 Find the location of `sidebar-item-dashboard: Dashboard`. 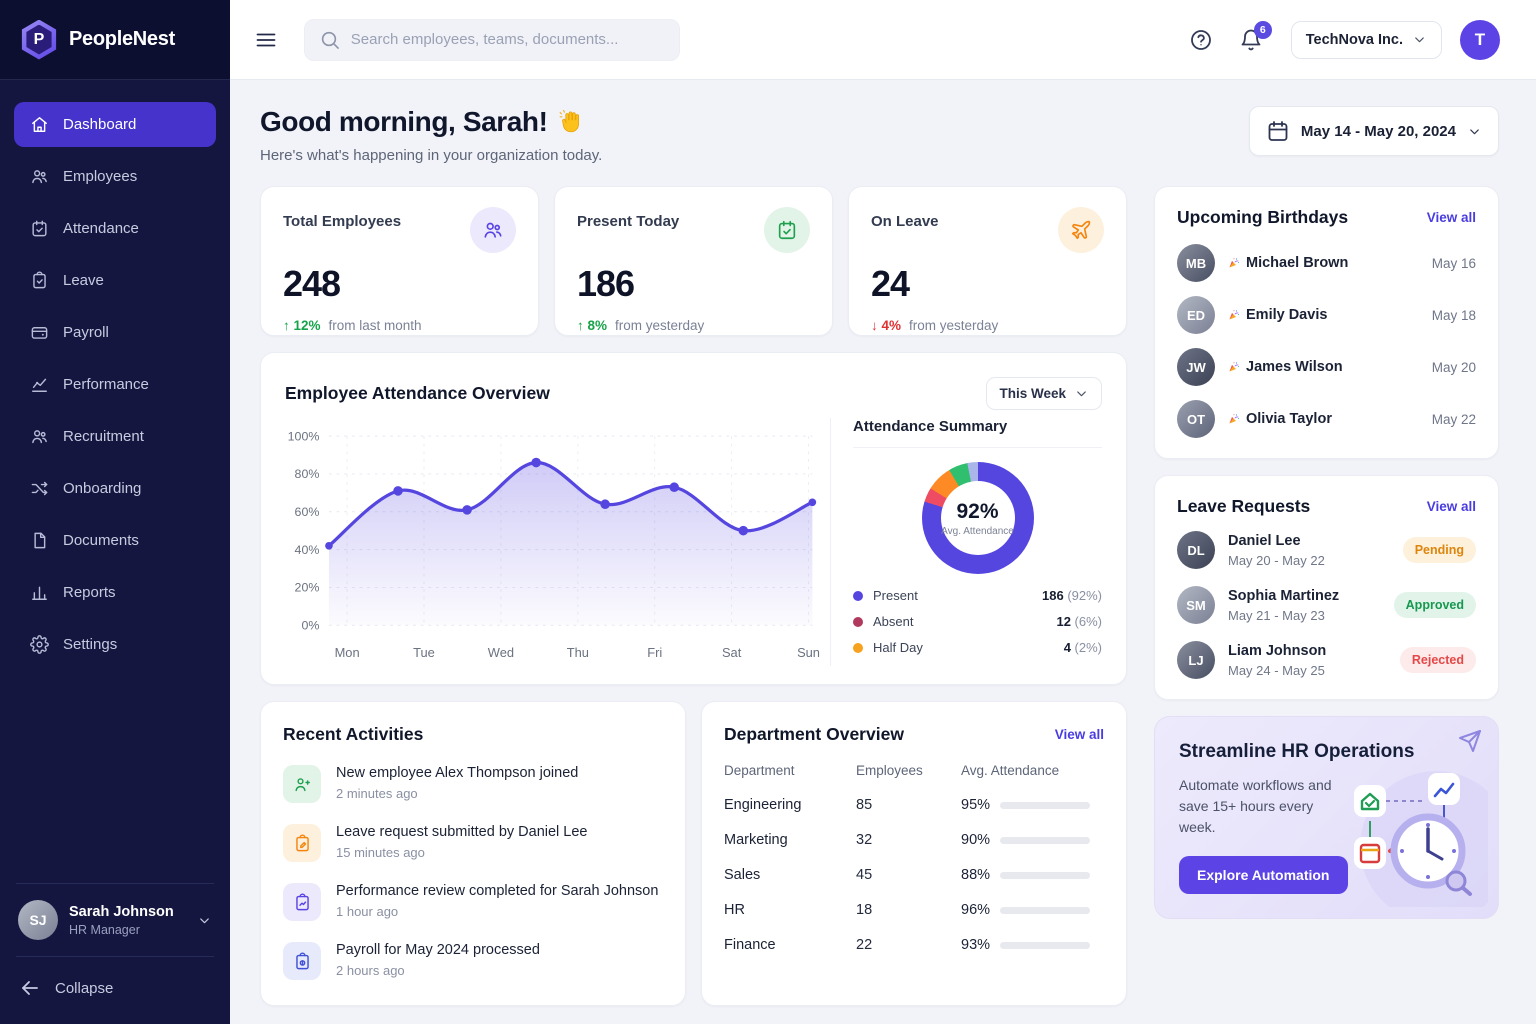

sidebar-item-dashboard: Dashboard is located at coordinates (115, 124).